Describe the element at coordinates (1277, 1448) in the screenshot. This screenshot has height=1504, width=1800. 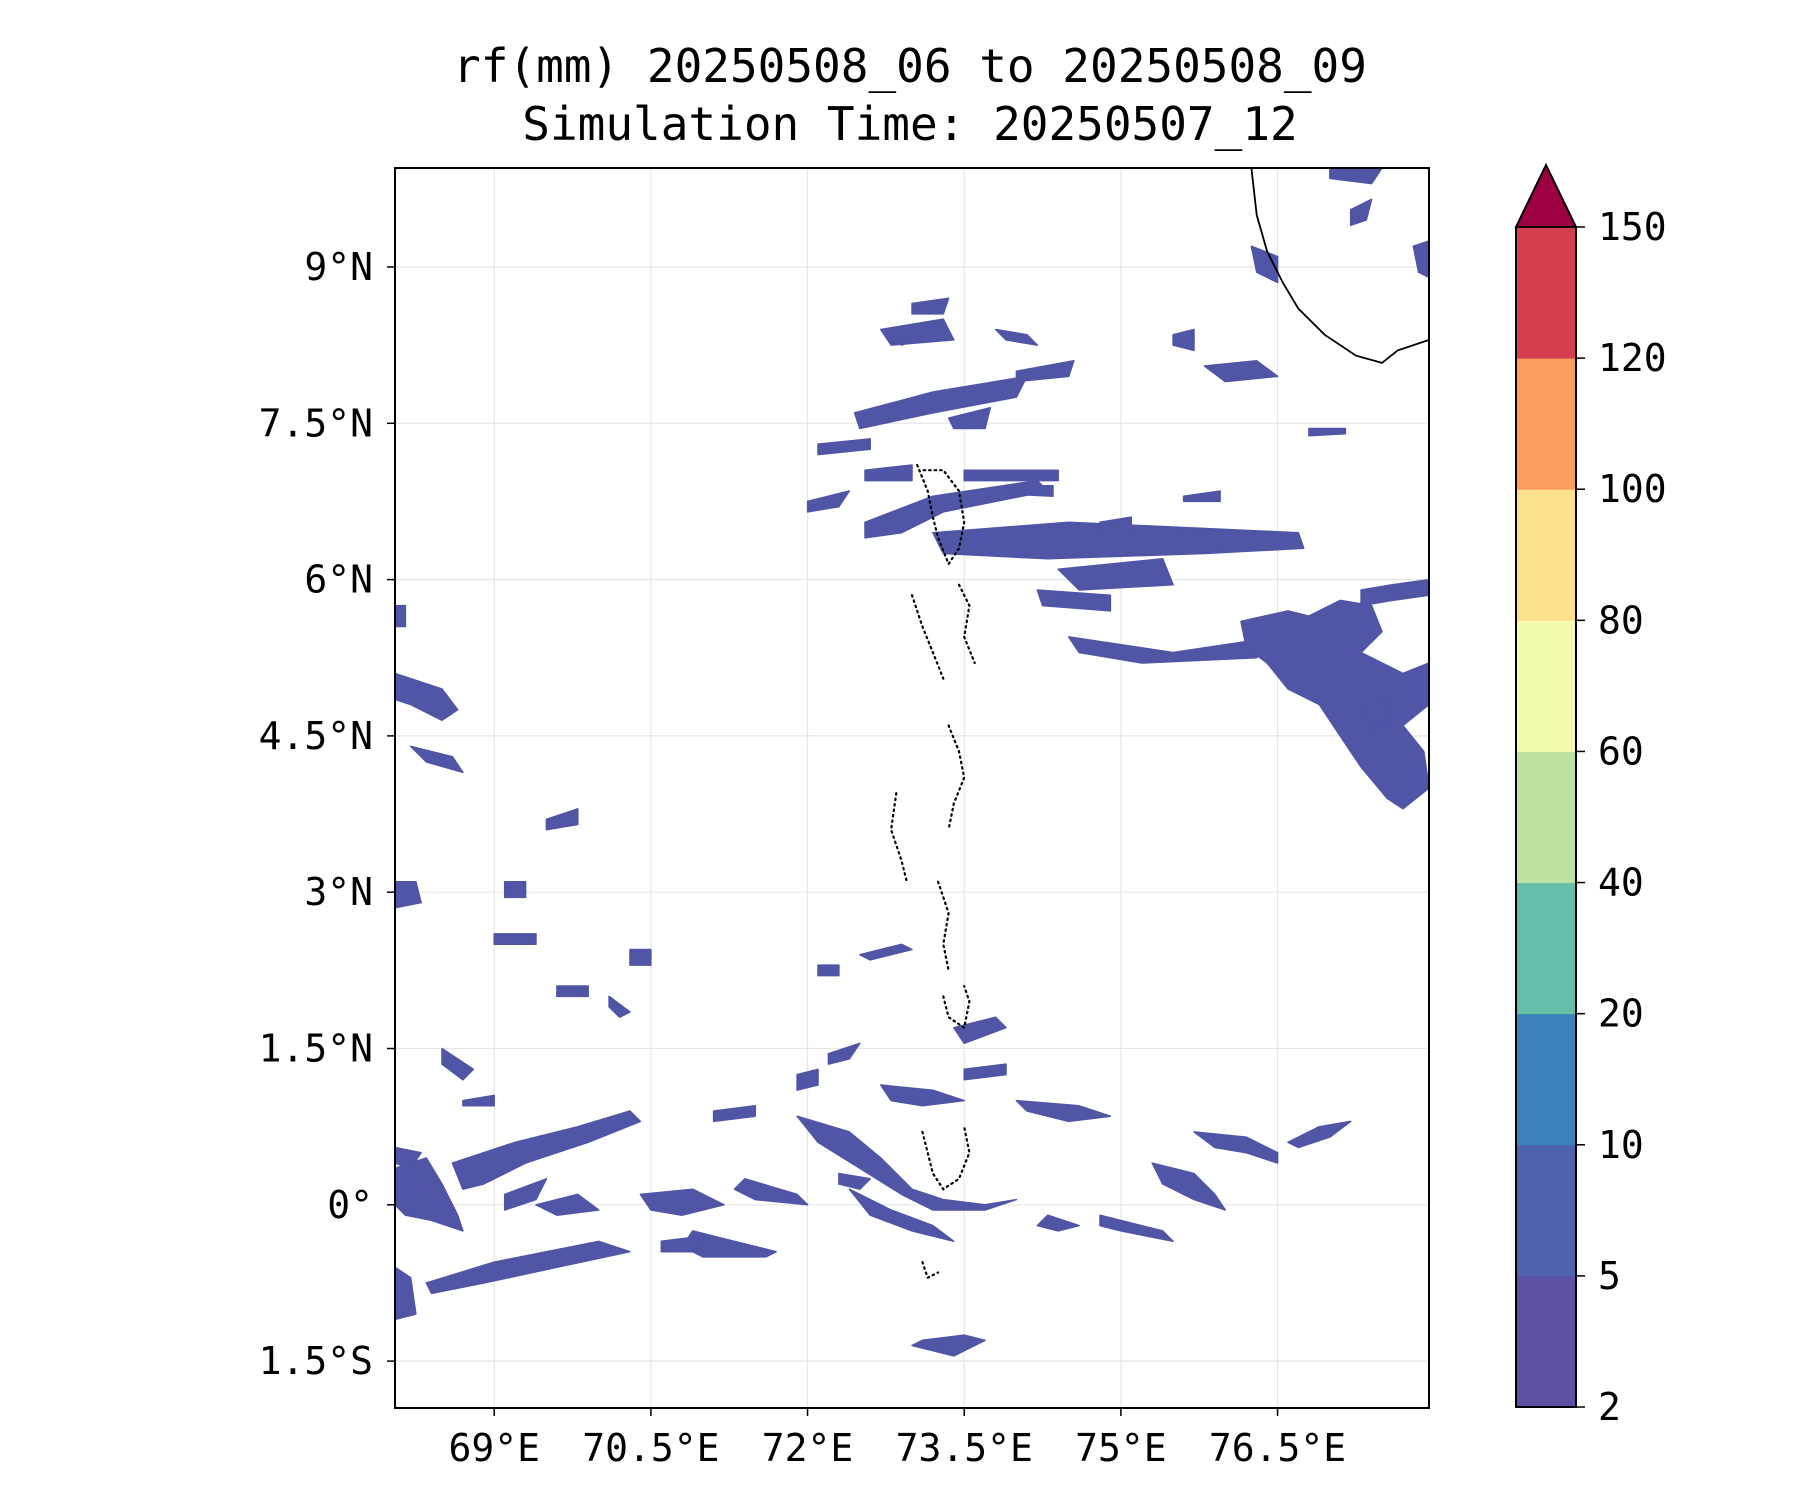
I see `lon-tick-label: 76.5°E` at that location.